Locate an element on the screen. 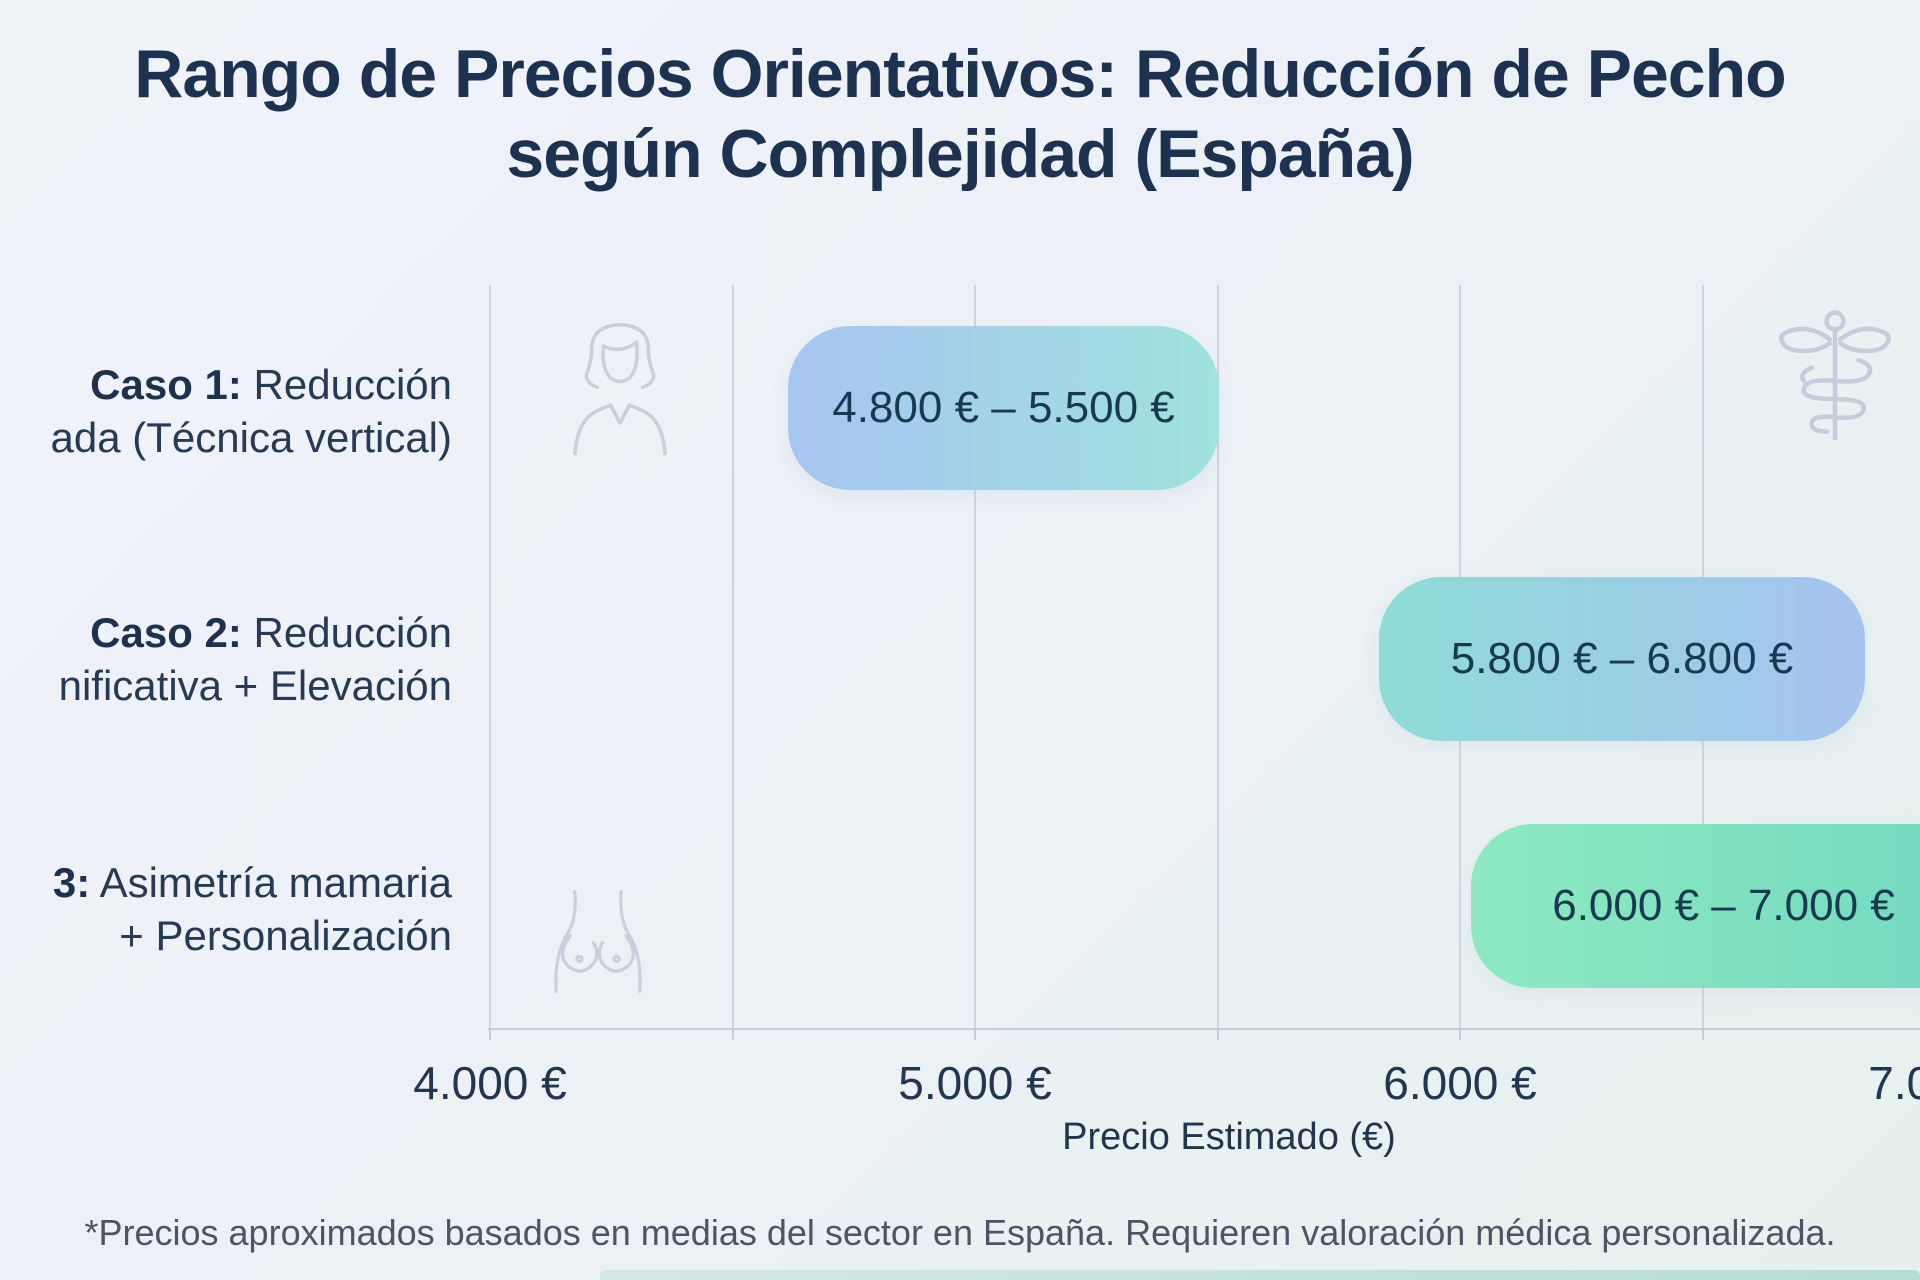 The height and width of the screenshot is (1280, 1920). bottom-decorative-strip is located at coordinates (1260, 1275).